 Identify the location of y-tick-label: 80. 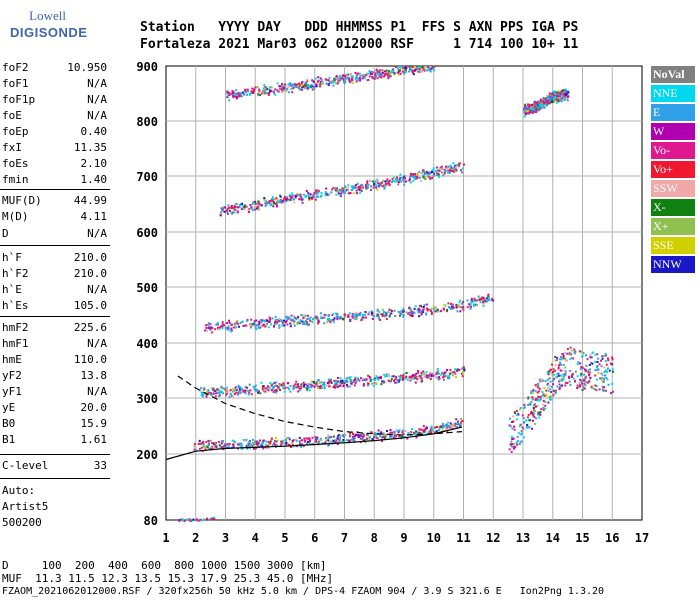
(151, 521).